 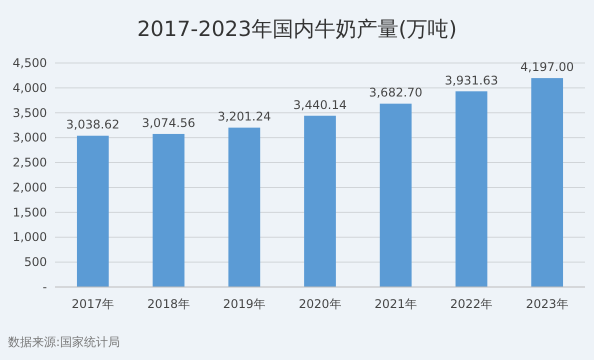 What do you see at coordinates (93, 304) in the screenshot?
I see `x-tick-label: 2017年` at bounding box center [93, 304].